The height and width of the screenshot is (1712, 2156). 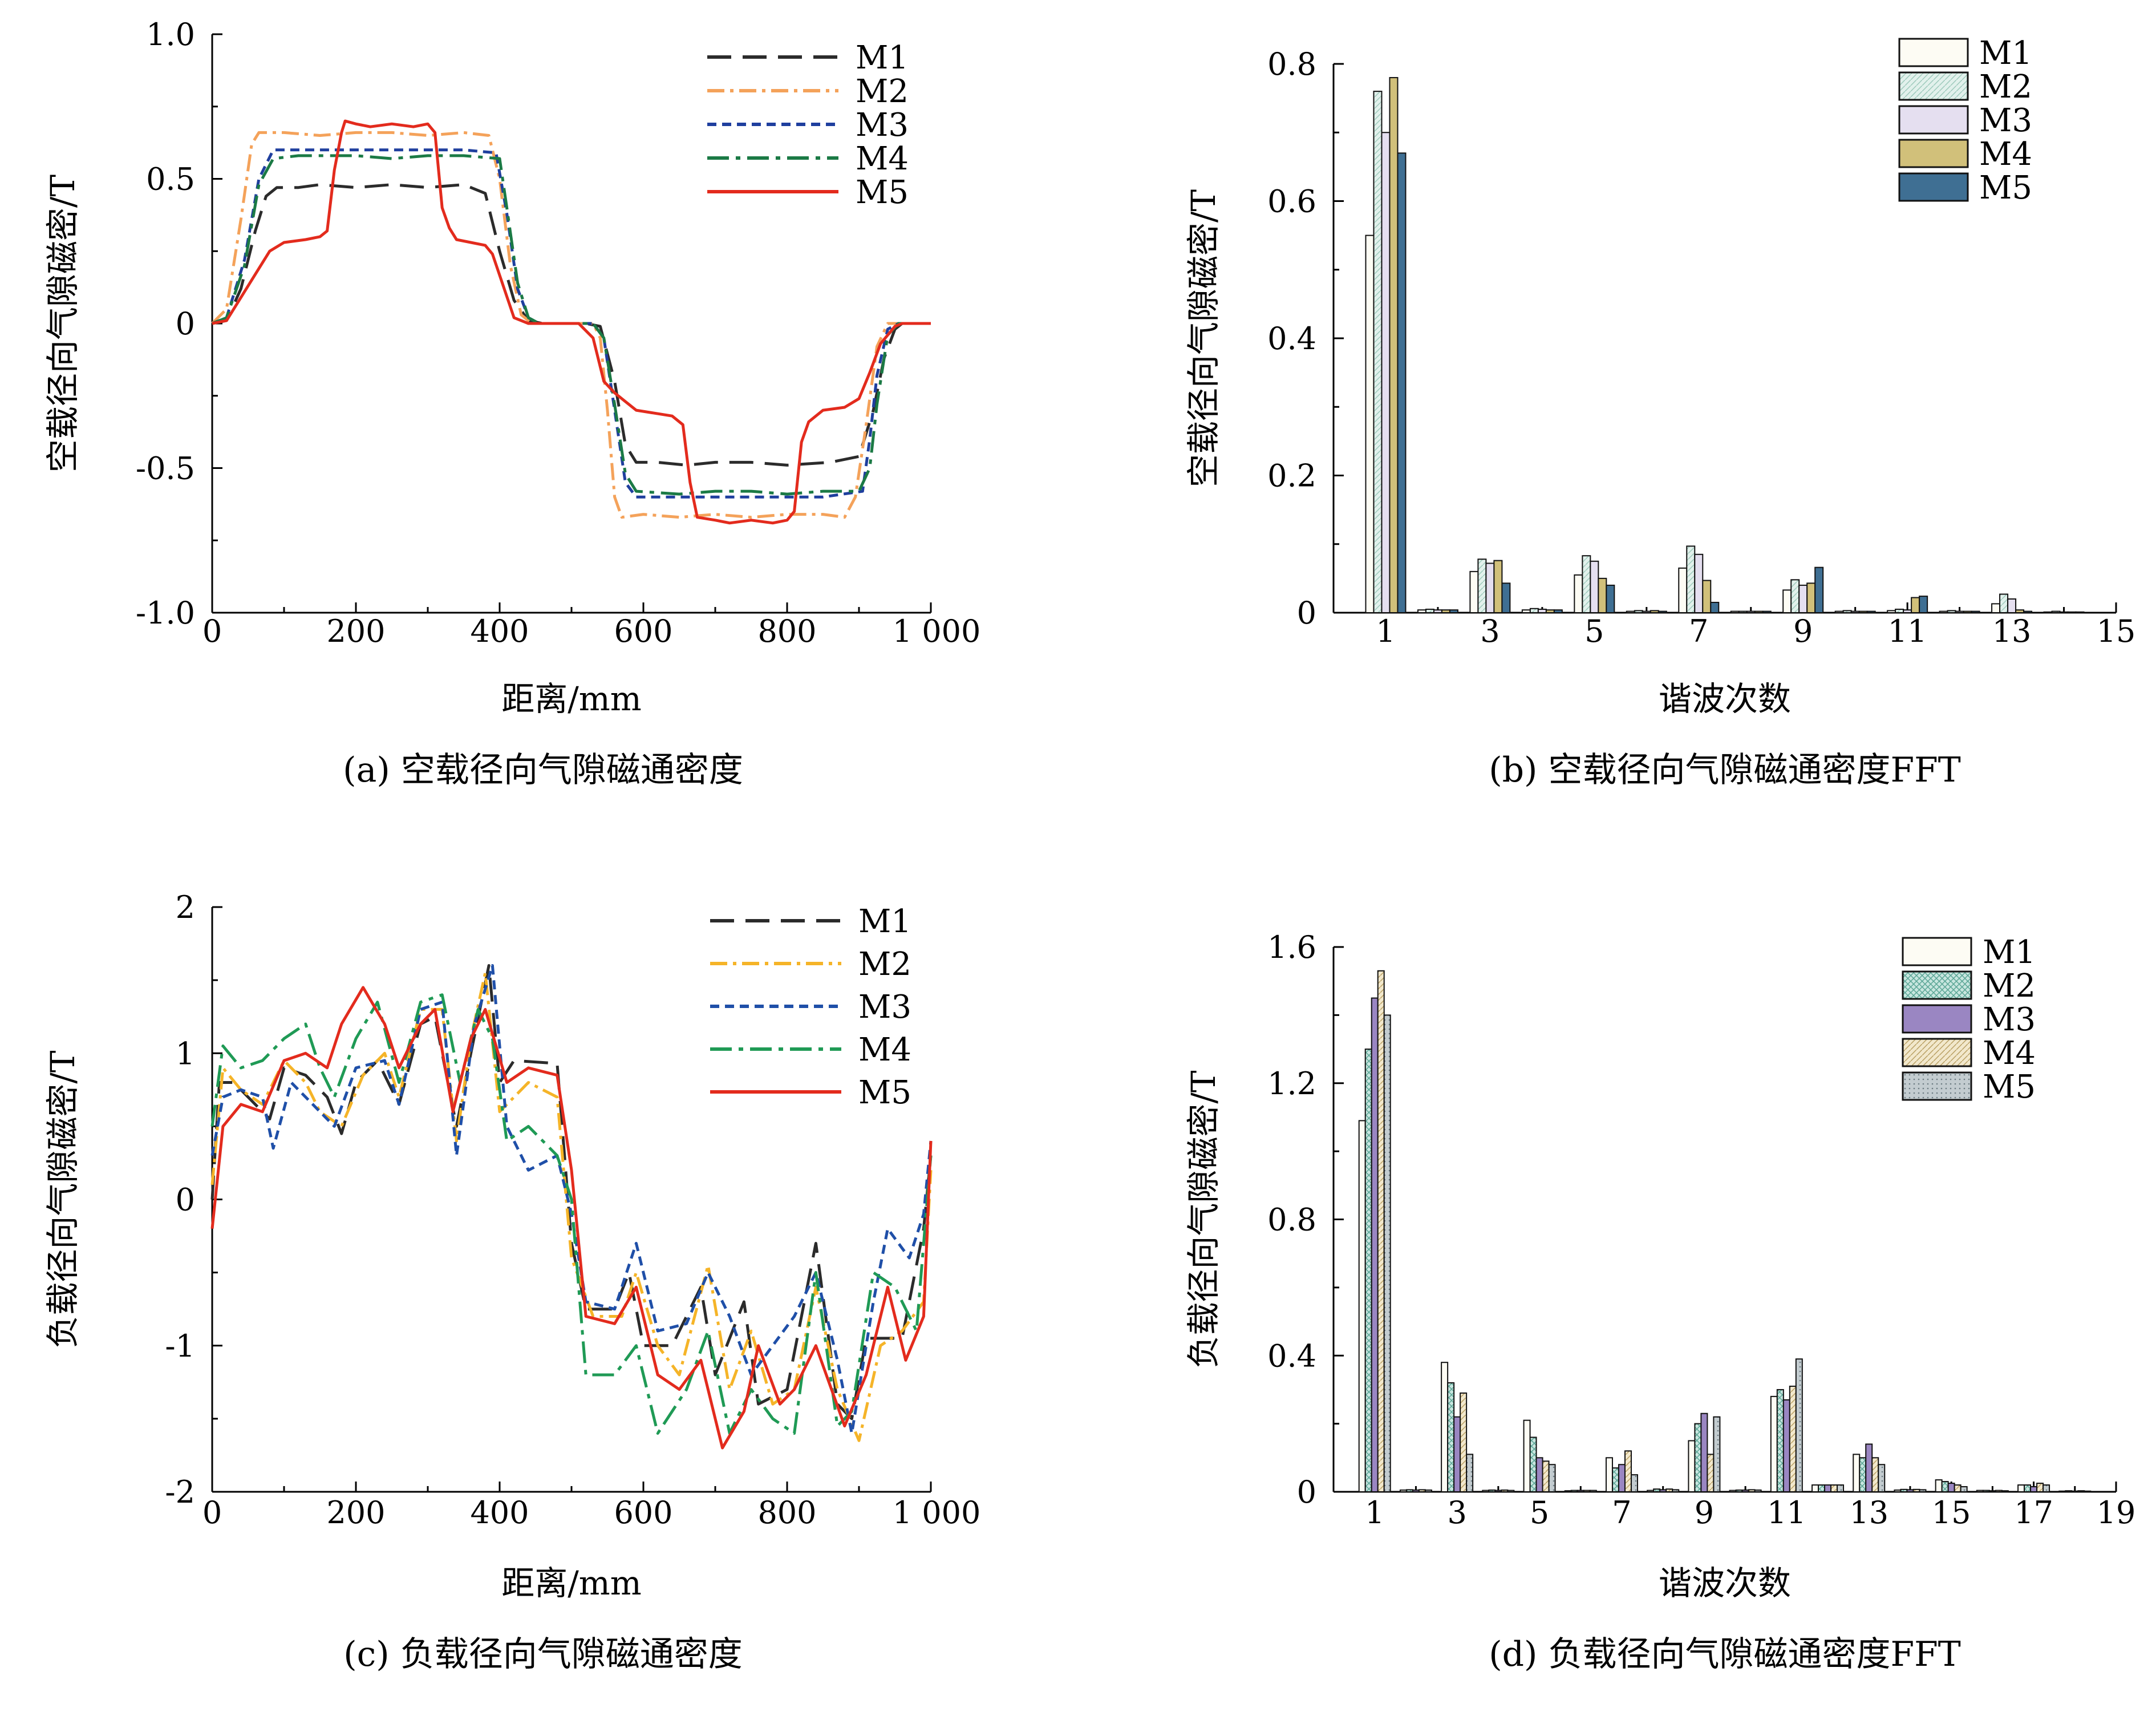 What do you see at coordinates (1945, 1486) in the screenshot?
I see `bar-m2-h15` at bounding box center [1945, 1486].